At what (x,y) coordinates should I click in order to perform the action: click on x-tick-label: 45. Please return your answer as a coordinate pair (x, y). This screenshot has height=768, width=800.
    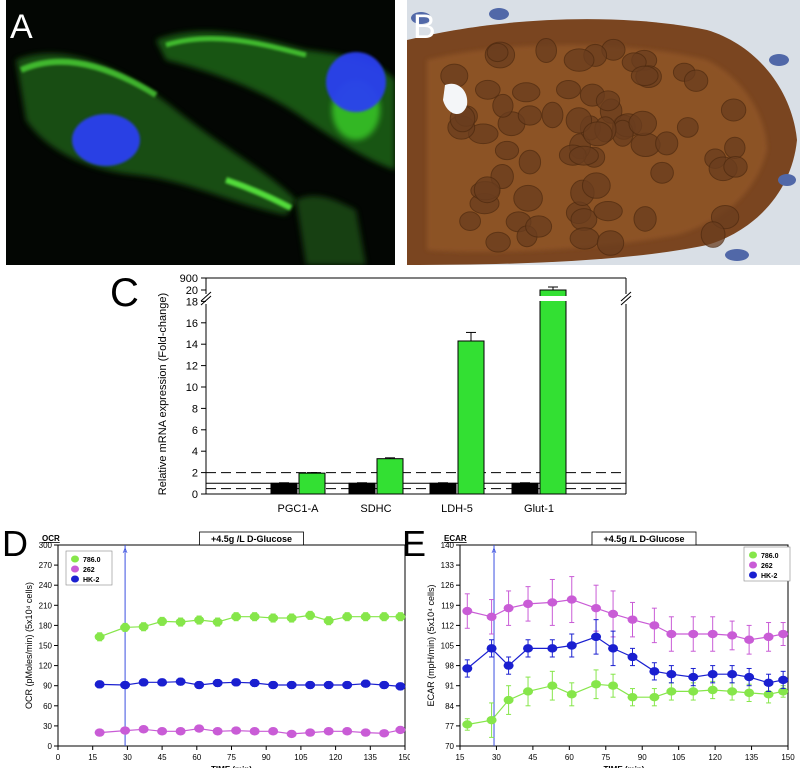
    Looking at the image, I should click on (162, 757).